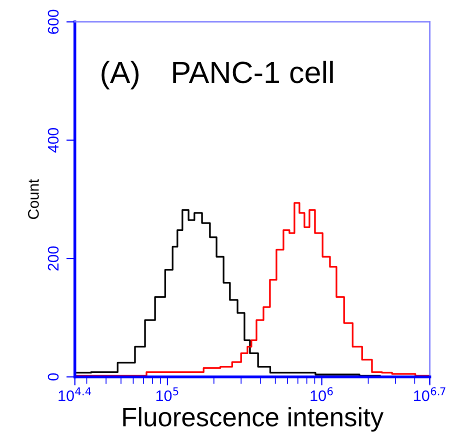 This screenshot has width=451, height=446. I want to click on x-tick-label: 10$^{6.7}$, so click(430, 394).